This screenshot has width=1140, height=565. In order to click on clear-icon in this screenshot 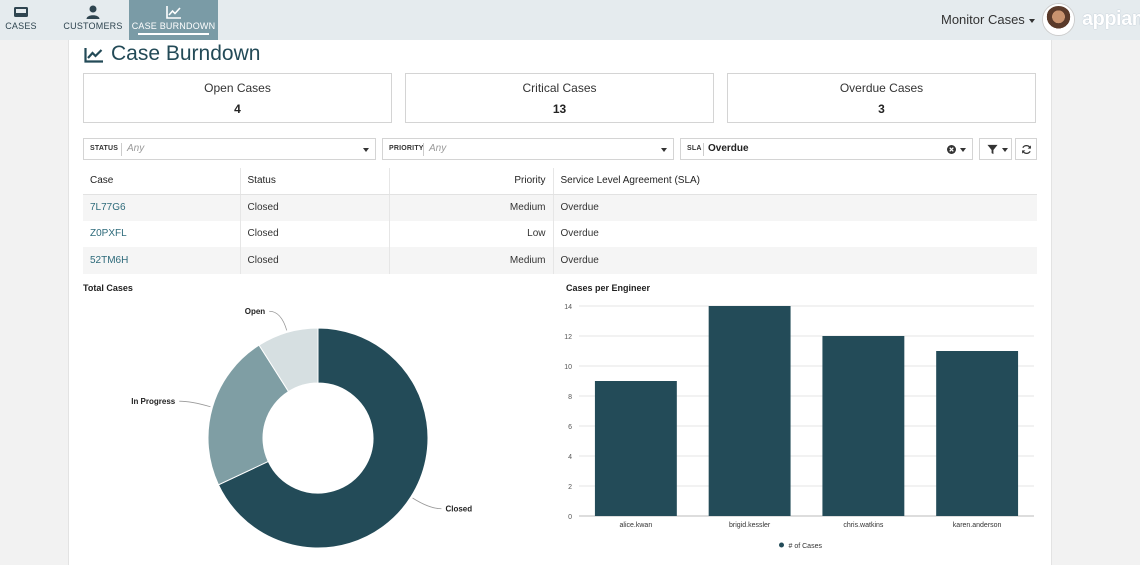, I will do `click(951, 149)`.